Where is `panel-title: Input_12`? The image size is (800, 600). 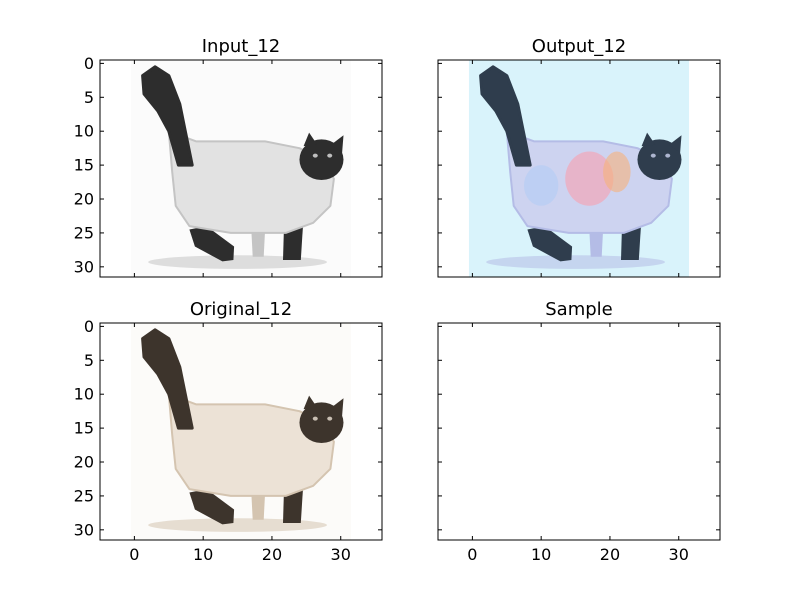 panel-title: Input_12 is located at coordinates (241, 46).